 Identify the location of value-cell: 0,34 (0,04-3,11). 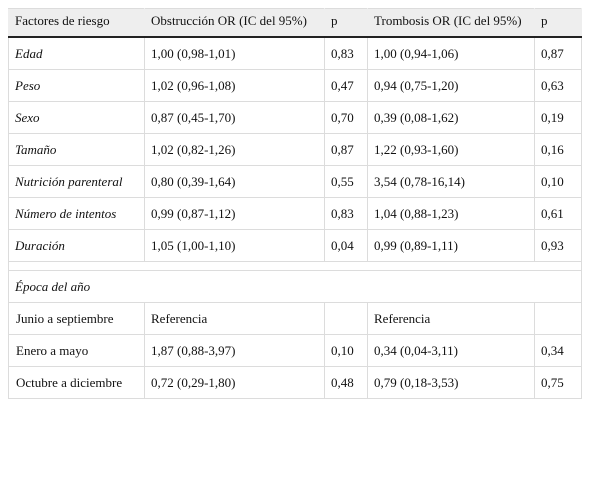
(451, 350).